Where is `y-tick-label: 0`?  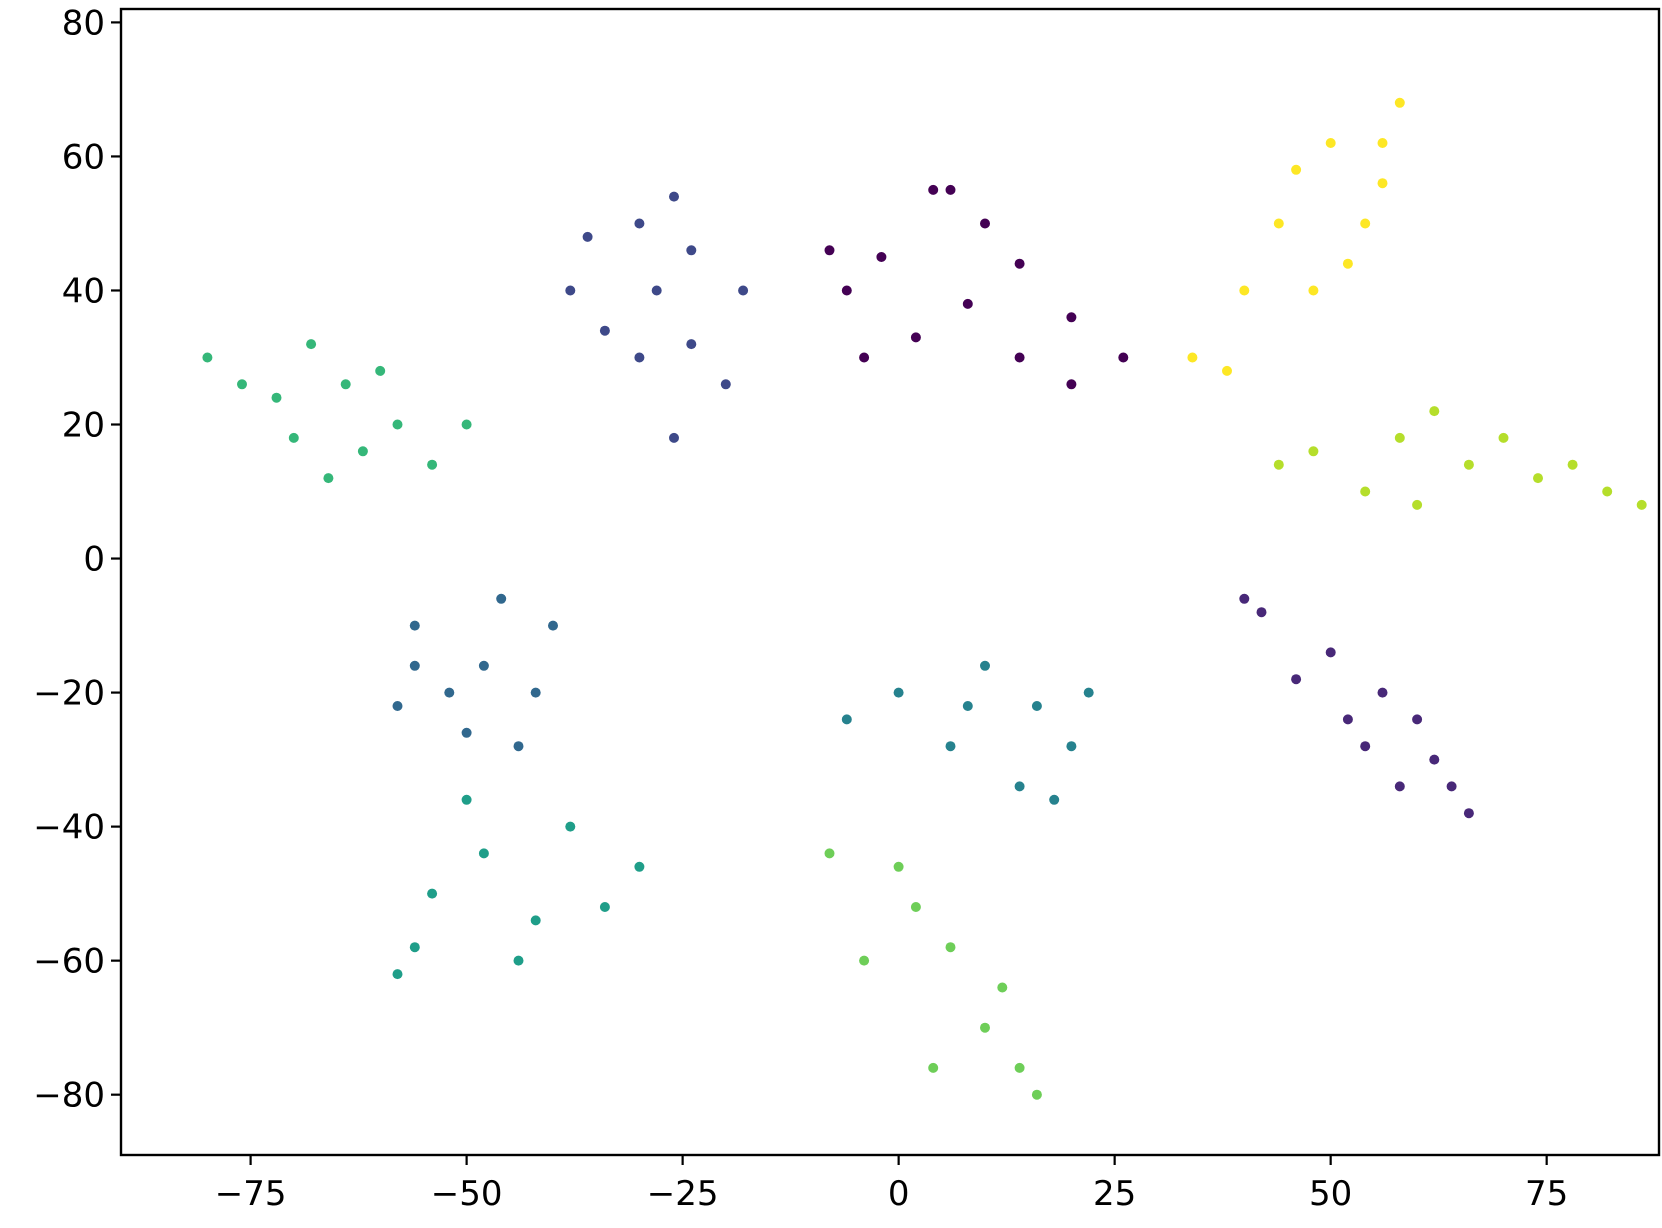 y-tick-label: 0 is located at coordinates (94, 560).